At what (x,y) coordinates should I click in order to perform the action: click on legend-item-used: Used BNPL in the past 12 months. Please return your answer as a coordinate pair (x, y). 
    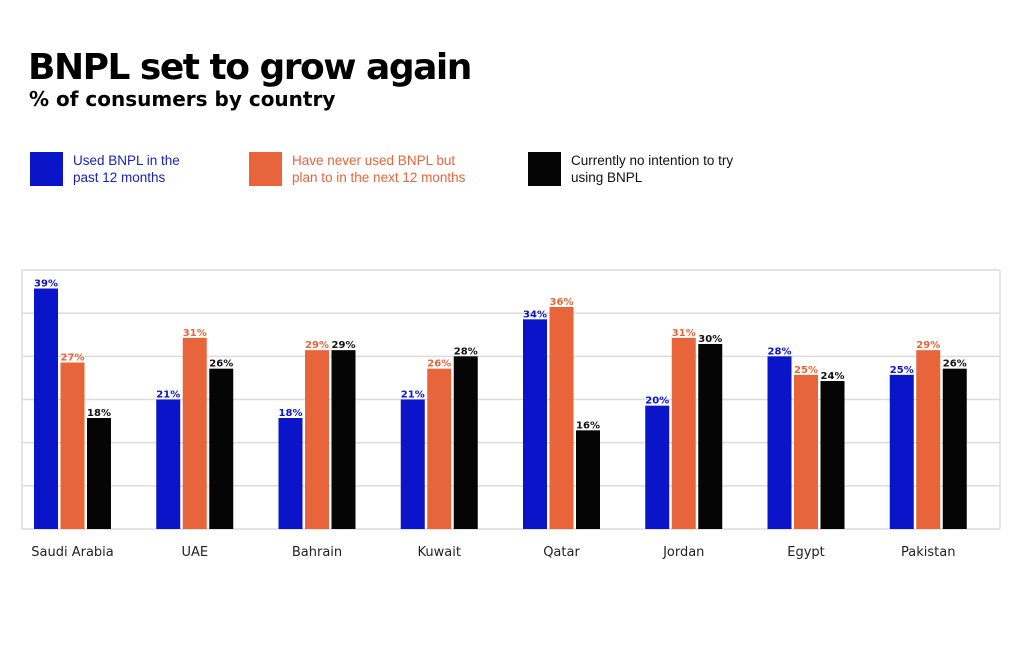
    Looking at the image, I should click on (161, 169).